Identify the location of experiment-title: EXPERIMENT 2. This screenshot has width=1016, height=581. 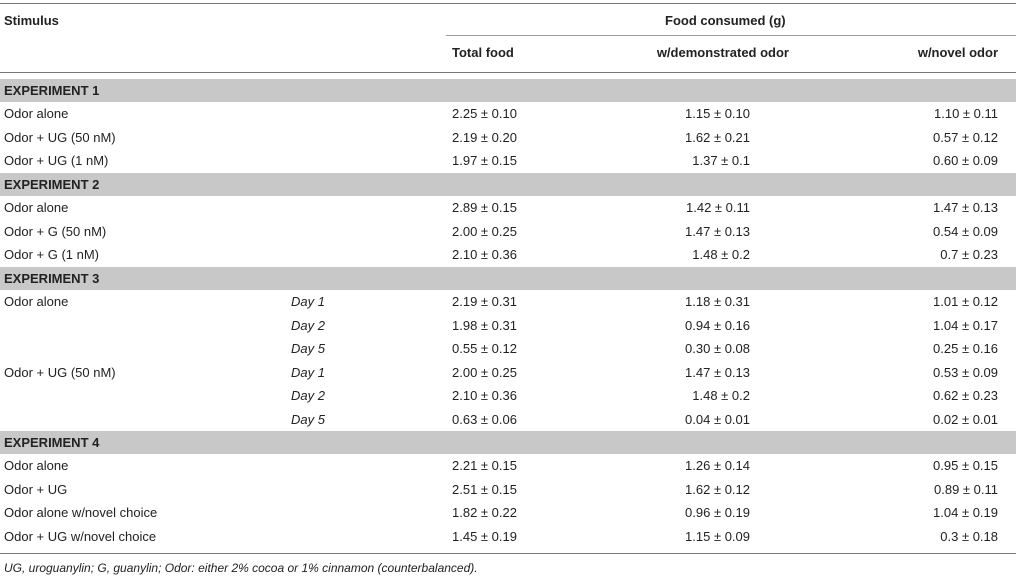
(52, 184).